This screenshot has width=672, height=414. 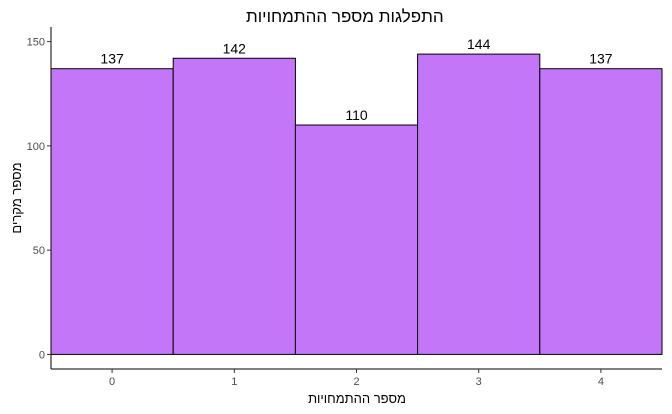 What do you see at coordinates (601, 382) in the screenshot?
I see `x-tick-label: 4` at bounding box center [601, 382].